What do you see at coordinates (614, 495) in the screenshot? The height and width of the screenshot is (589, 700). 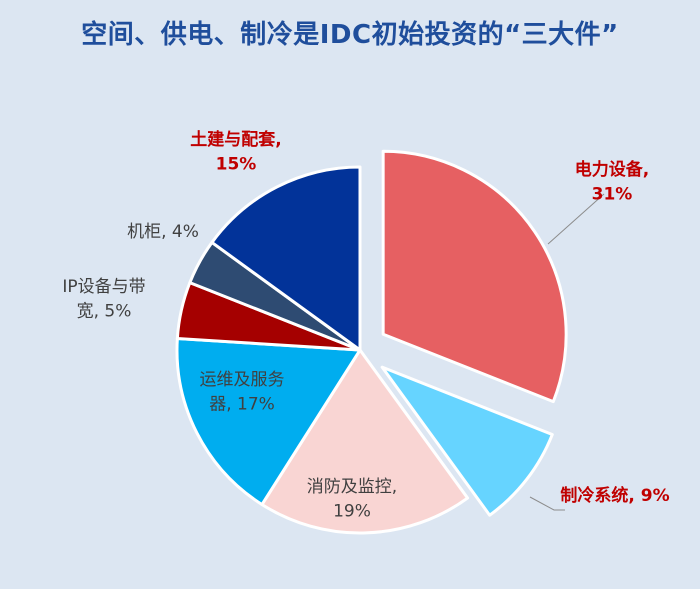 I see `slice-label: 制冷系统, 9%` at bounding box center [614, 495].